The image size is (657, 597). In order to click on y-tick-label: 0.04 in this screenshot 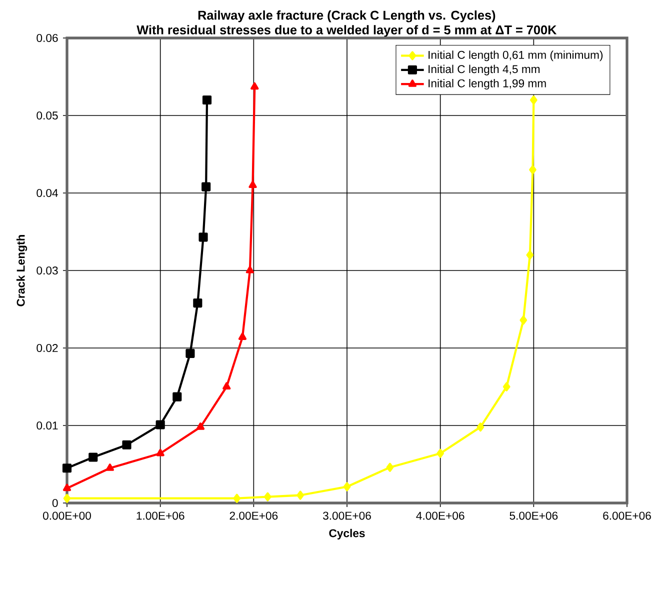, I will do `click(47, 193)`.